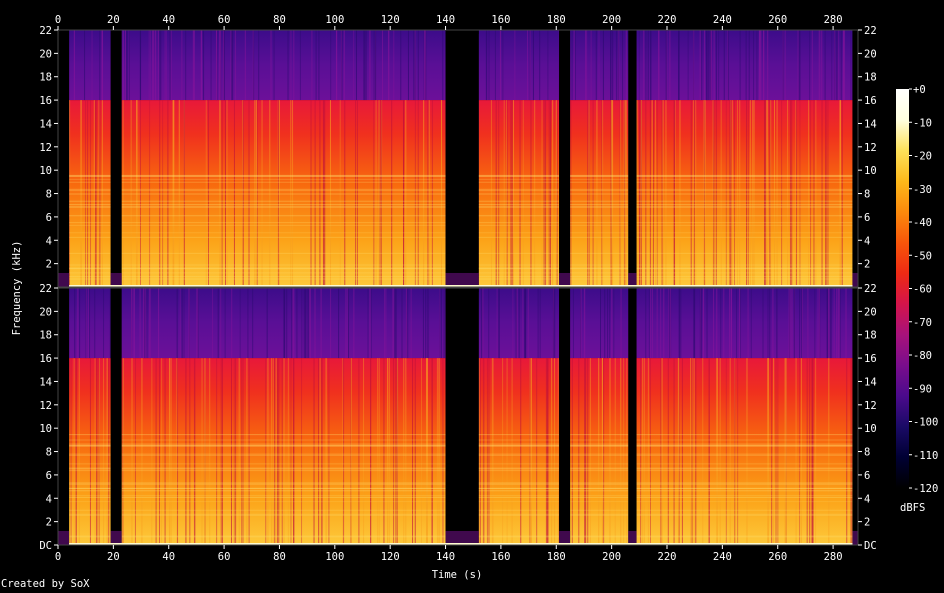 The image size is (944, 593). Describe the element at coordinates (922, 256) in the screenshot. I see `colorbar-tick-label: -50` at that location.